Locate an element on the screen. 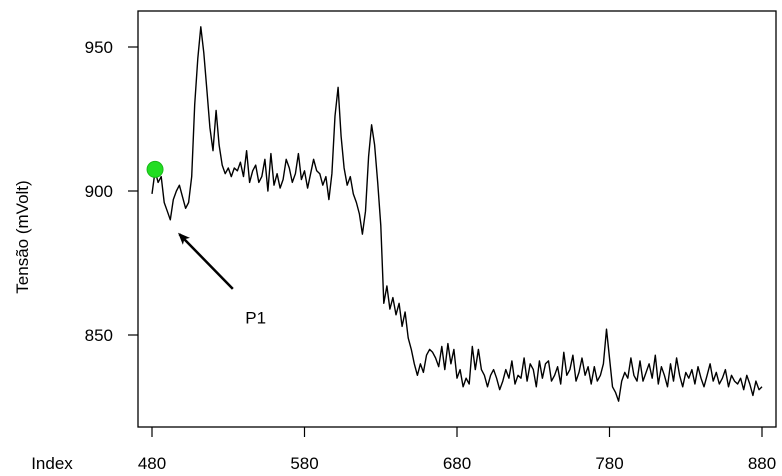 The height and width of the screenshot is (476, 782). x-axis-title: Index is located at coordinates (52, 463).